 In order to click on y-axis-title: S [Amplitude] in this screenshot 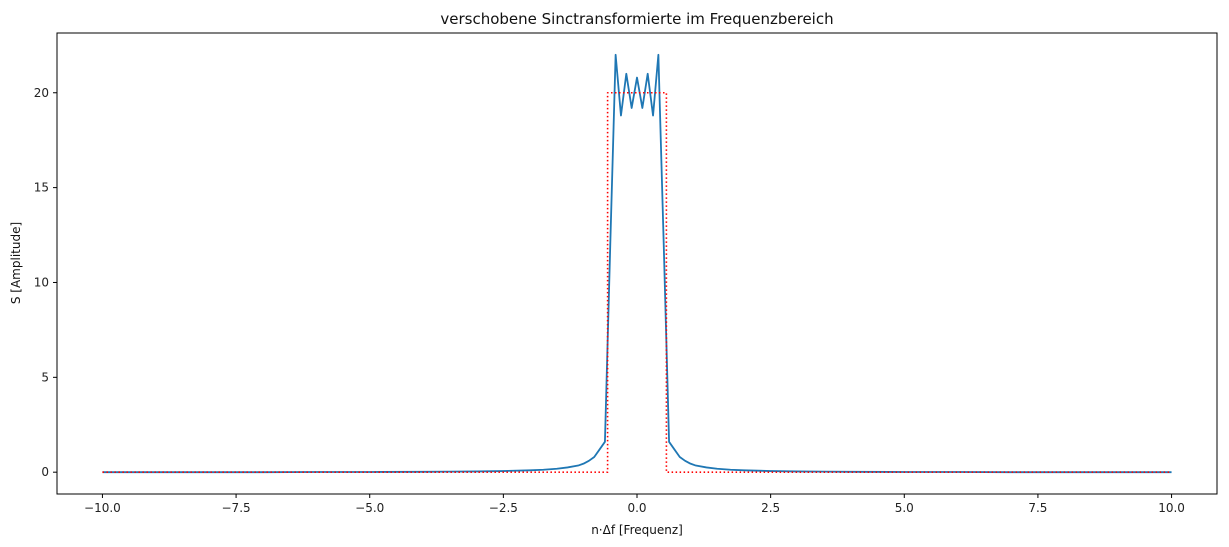, I will do `click(16, 263)`.